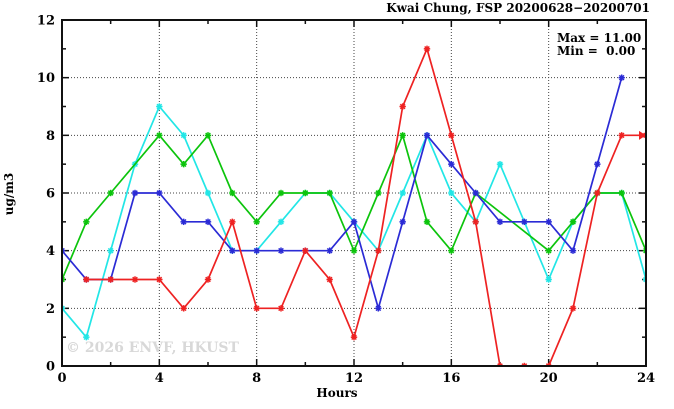 This screenshot has width=674, height=409. Describe the element at coordinates (354, 378) in the screenshot. I see `x-tick-label: 12` at that location.